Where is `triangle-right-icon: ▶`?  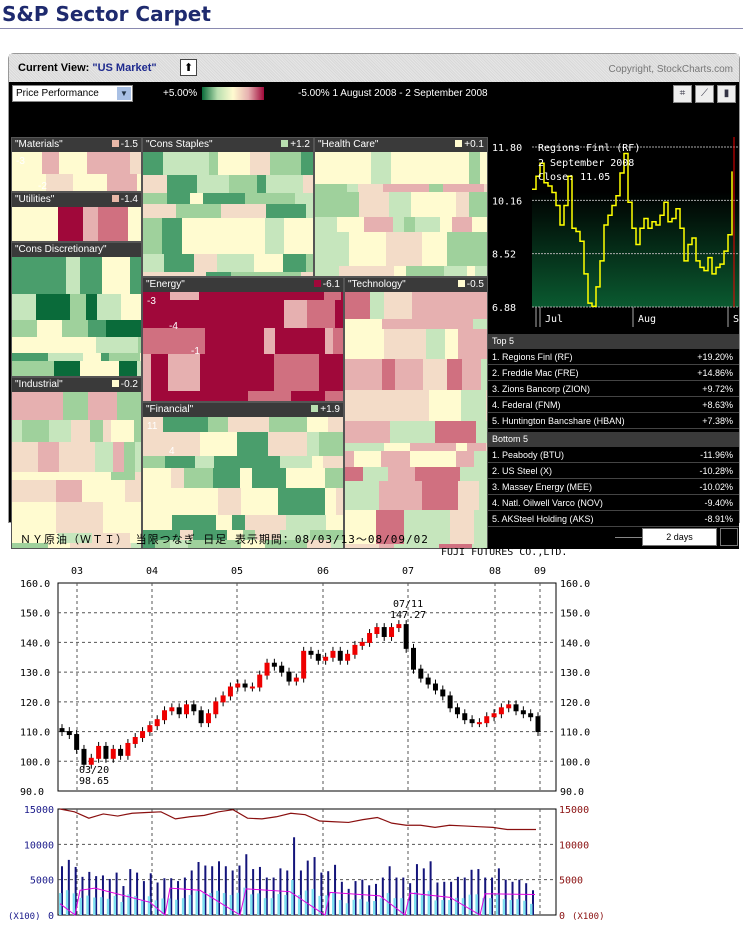 triangle-right-icon: ▶ is located at coordinates (729, 537).